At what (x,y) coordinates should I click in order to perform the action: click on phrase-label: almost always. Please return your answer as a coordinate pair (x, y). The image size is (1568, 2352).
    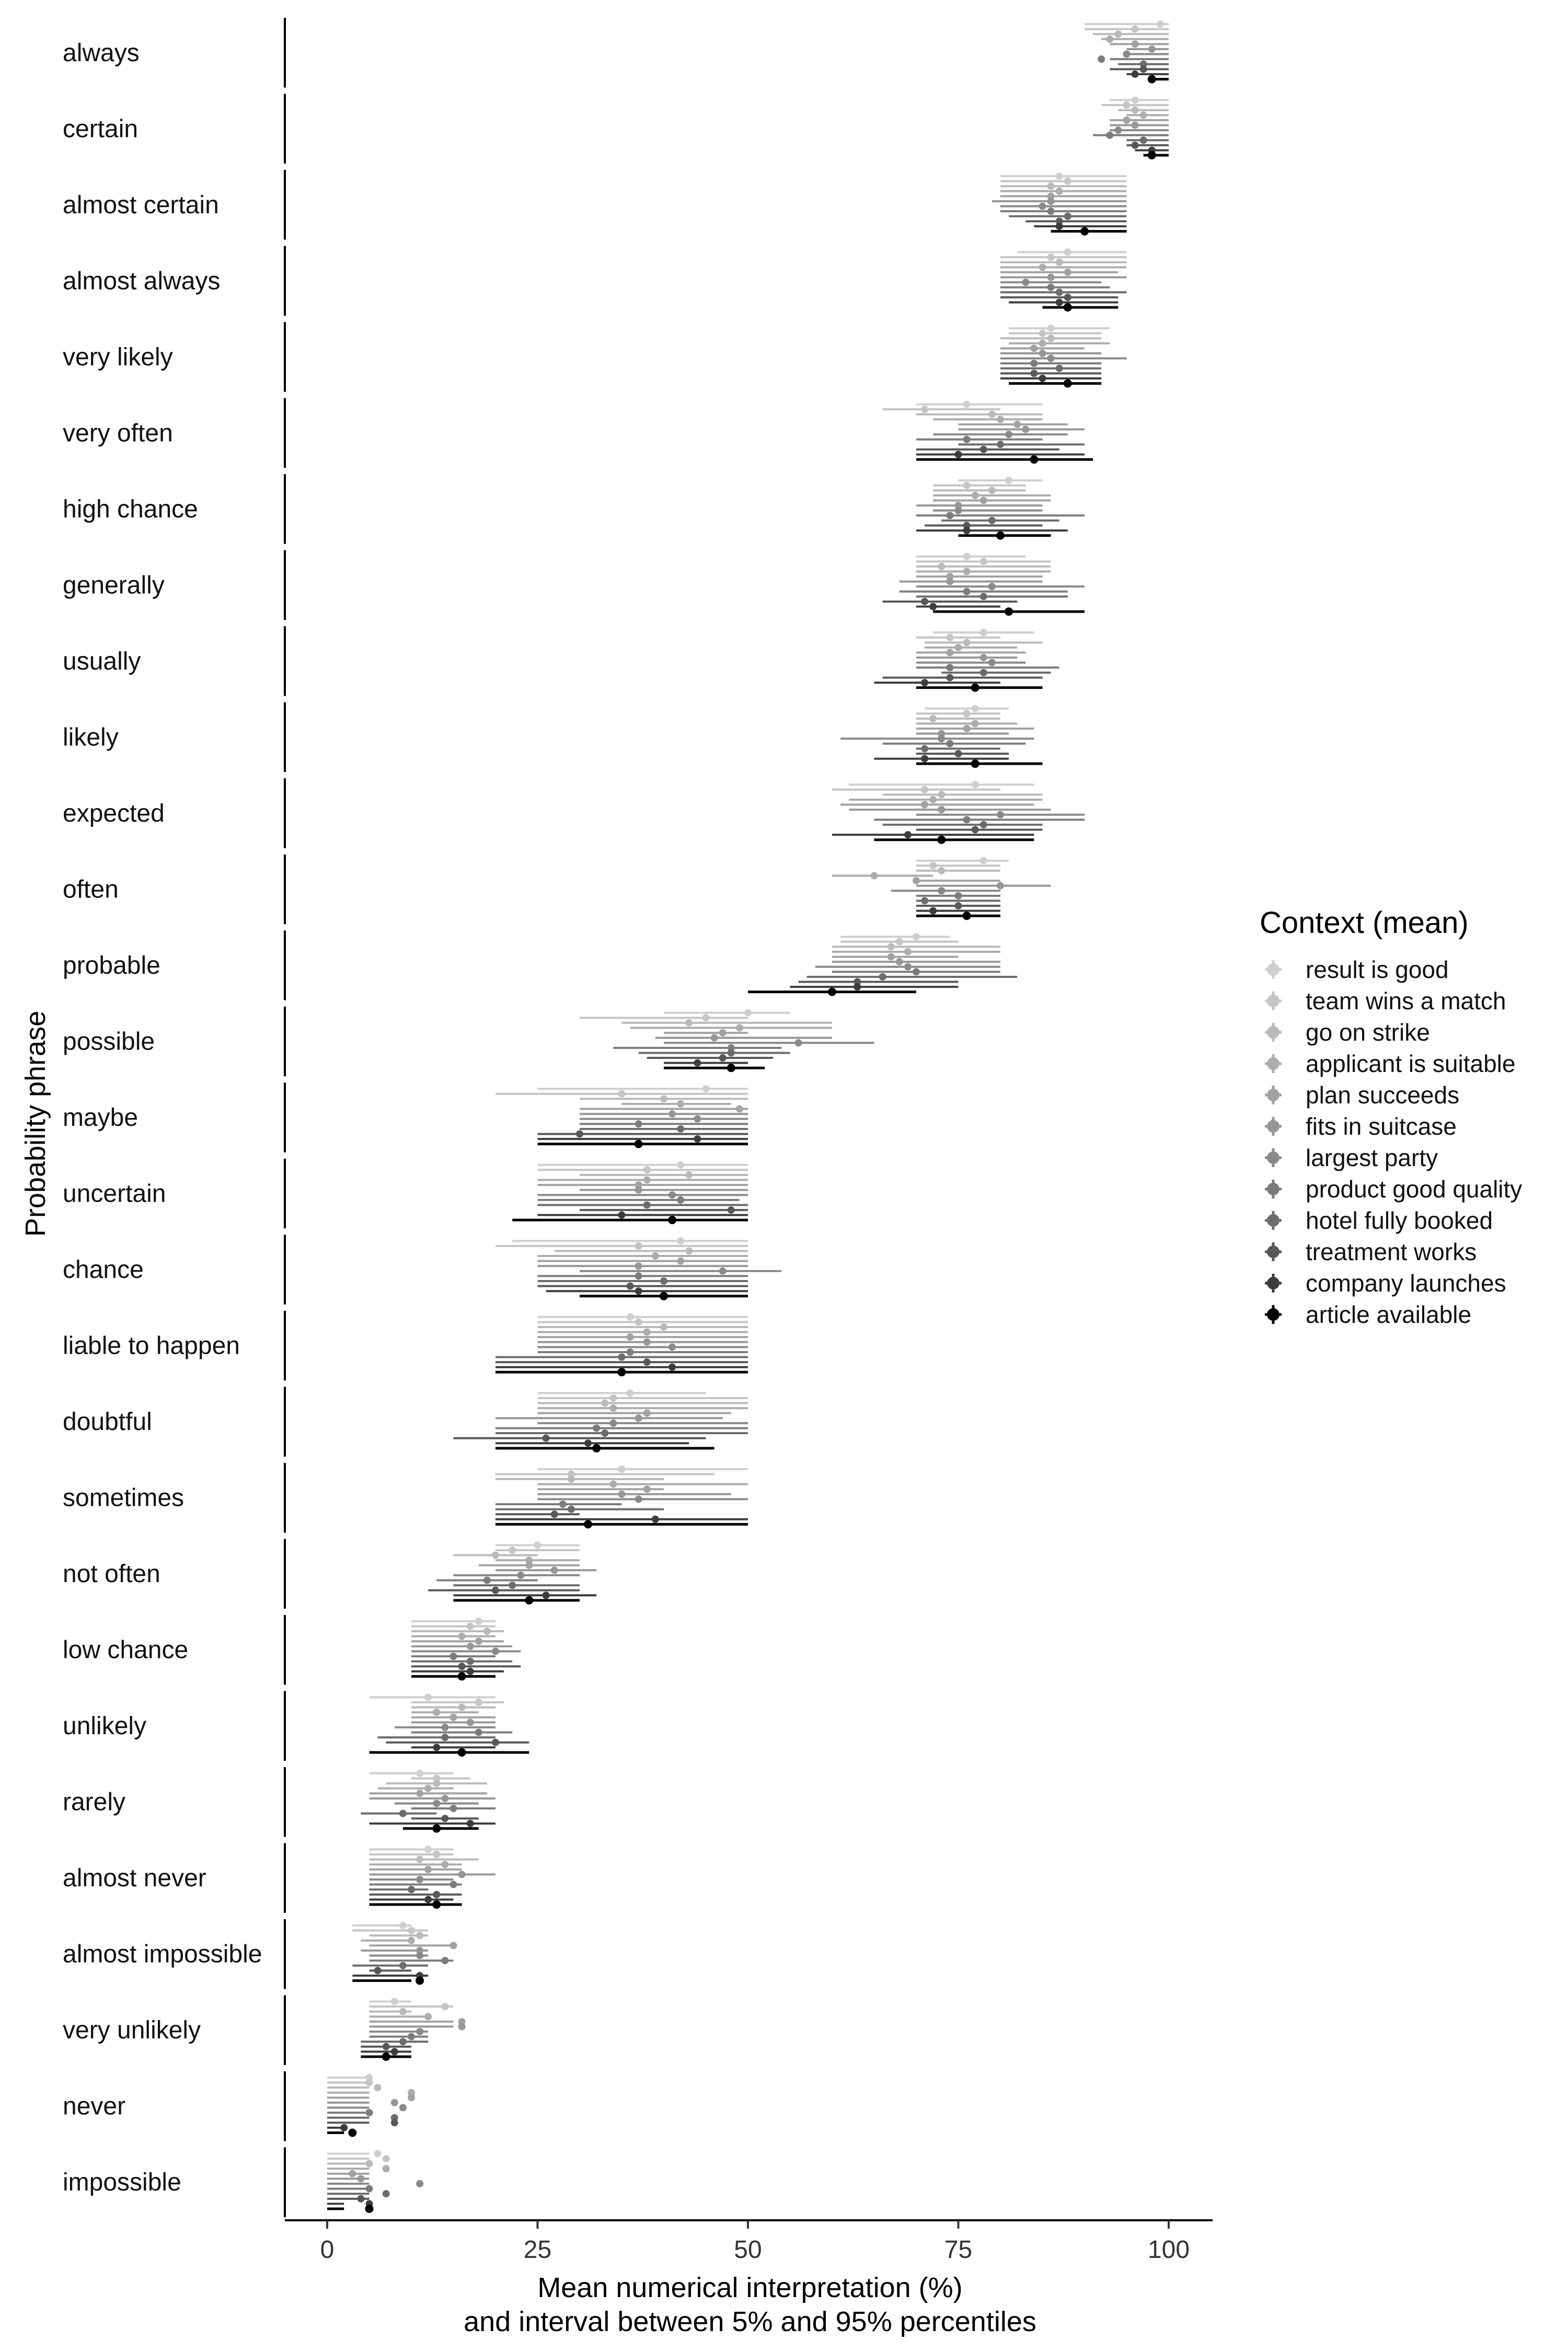
    Looking at the image, I should click on (141, 281).